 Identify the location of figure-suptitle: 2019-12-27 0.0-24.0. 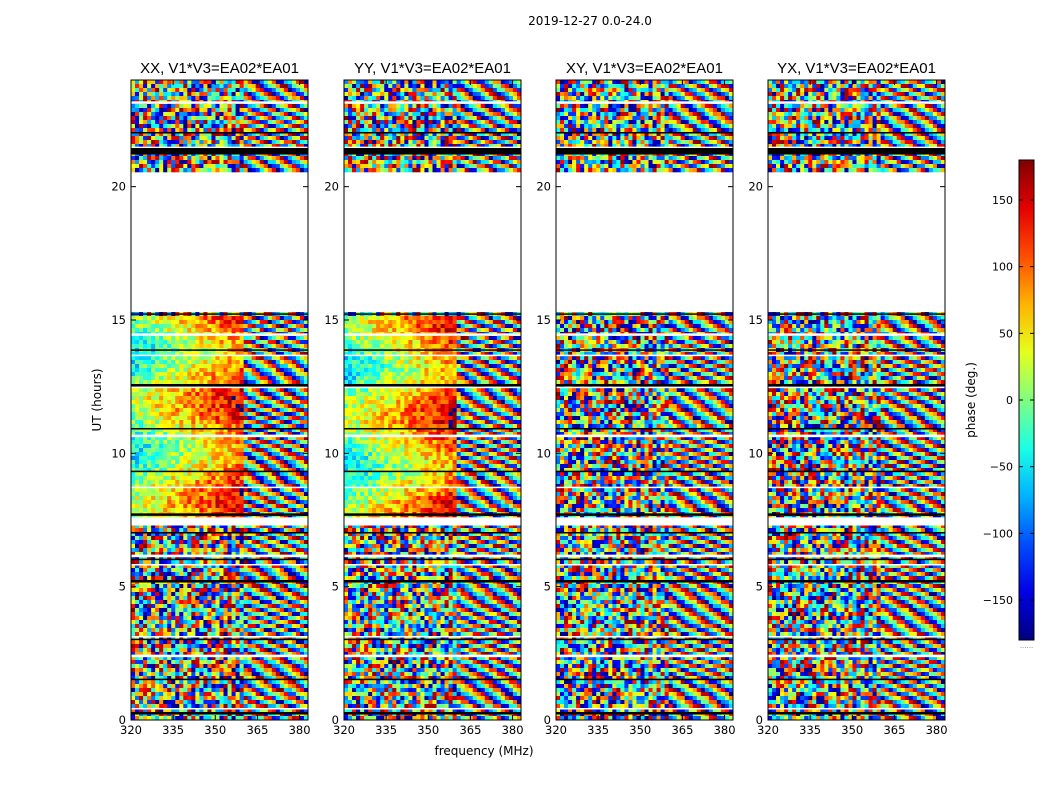
(525, 21).